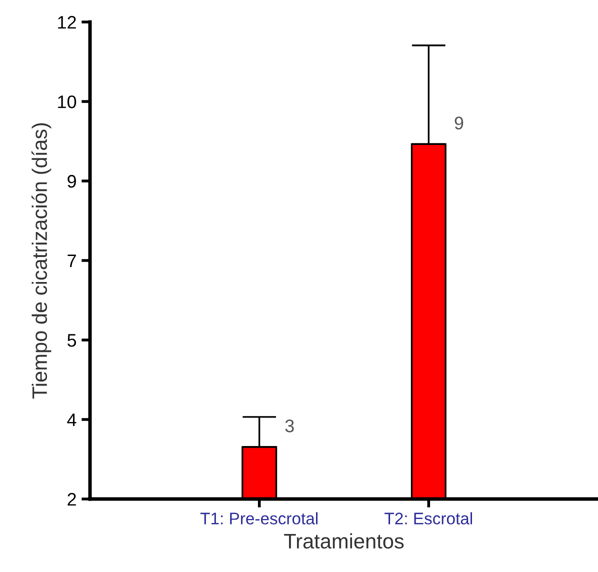 Image resolution: width=598 pixels, height=572 pixels. I want to click on data-label: 3, so click(289, 426).